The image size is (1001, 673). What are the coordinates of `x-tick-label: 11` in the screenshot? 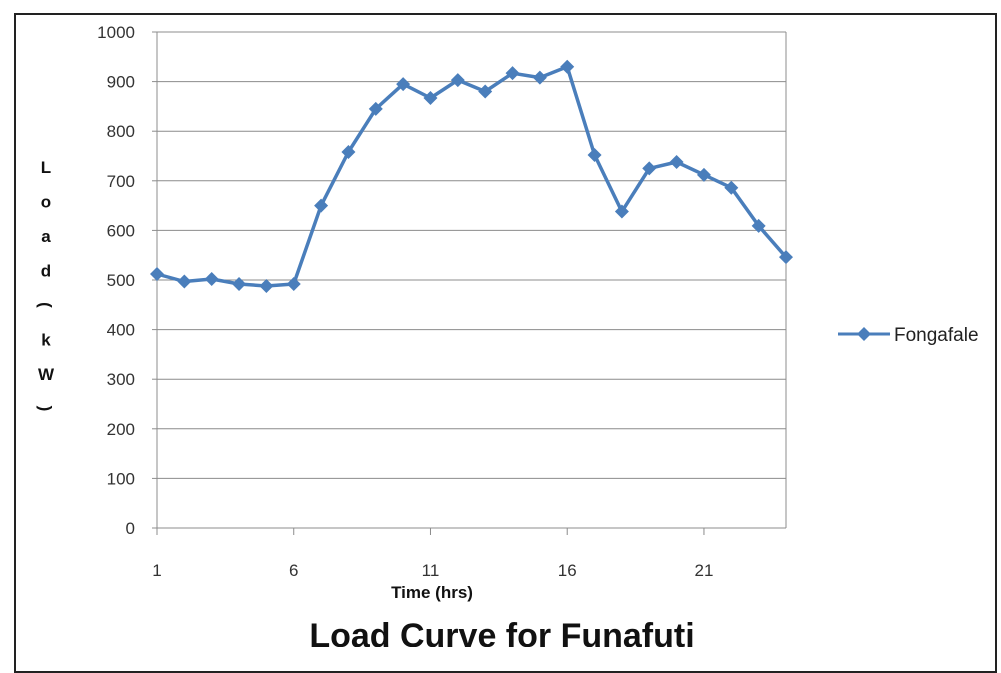 It's located at (431, 570).